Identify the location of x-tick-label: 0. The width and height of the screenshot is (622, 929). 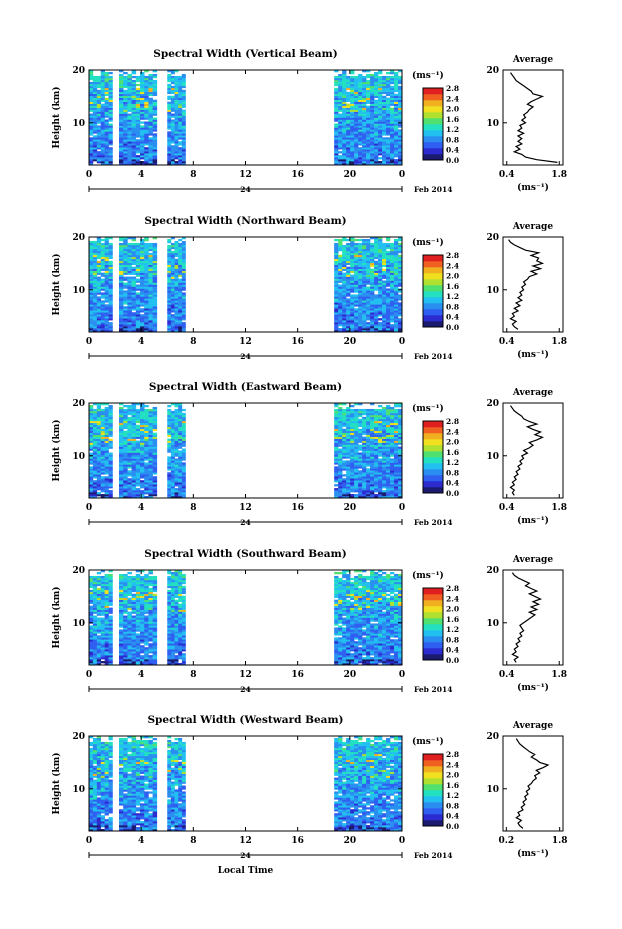
(89, 175).